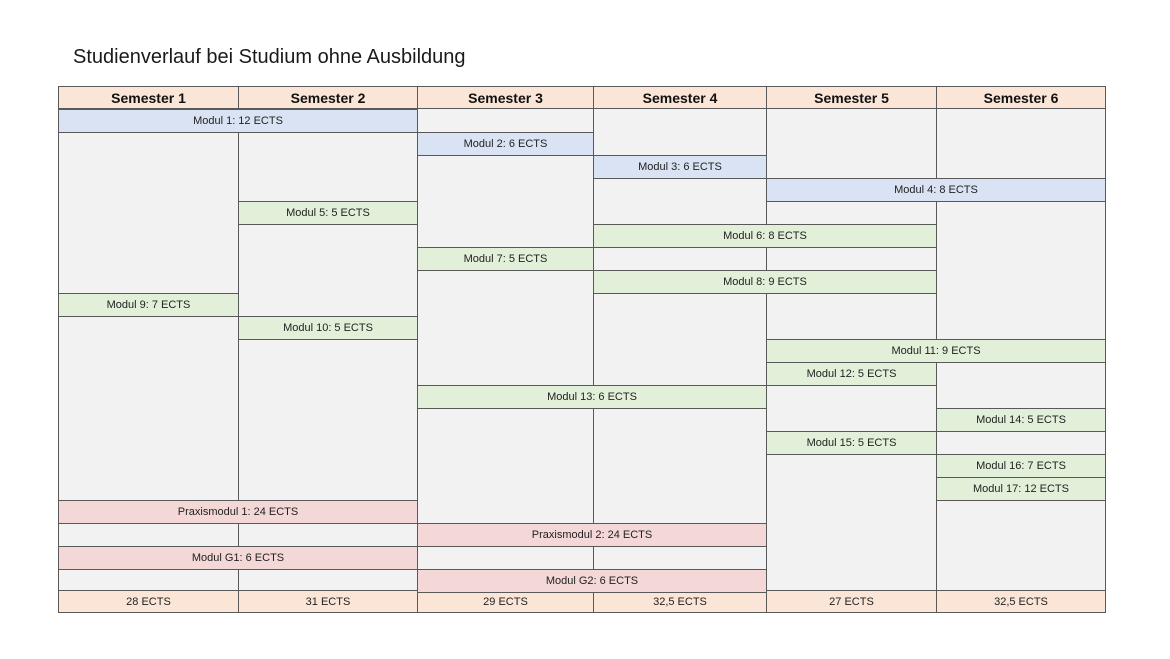  I want to click on semester-total-ects: 31 ECTS, so click(328, 601).